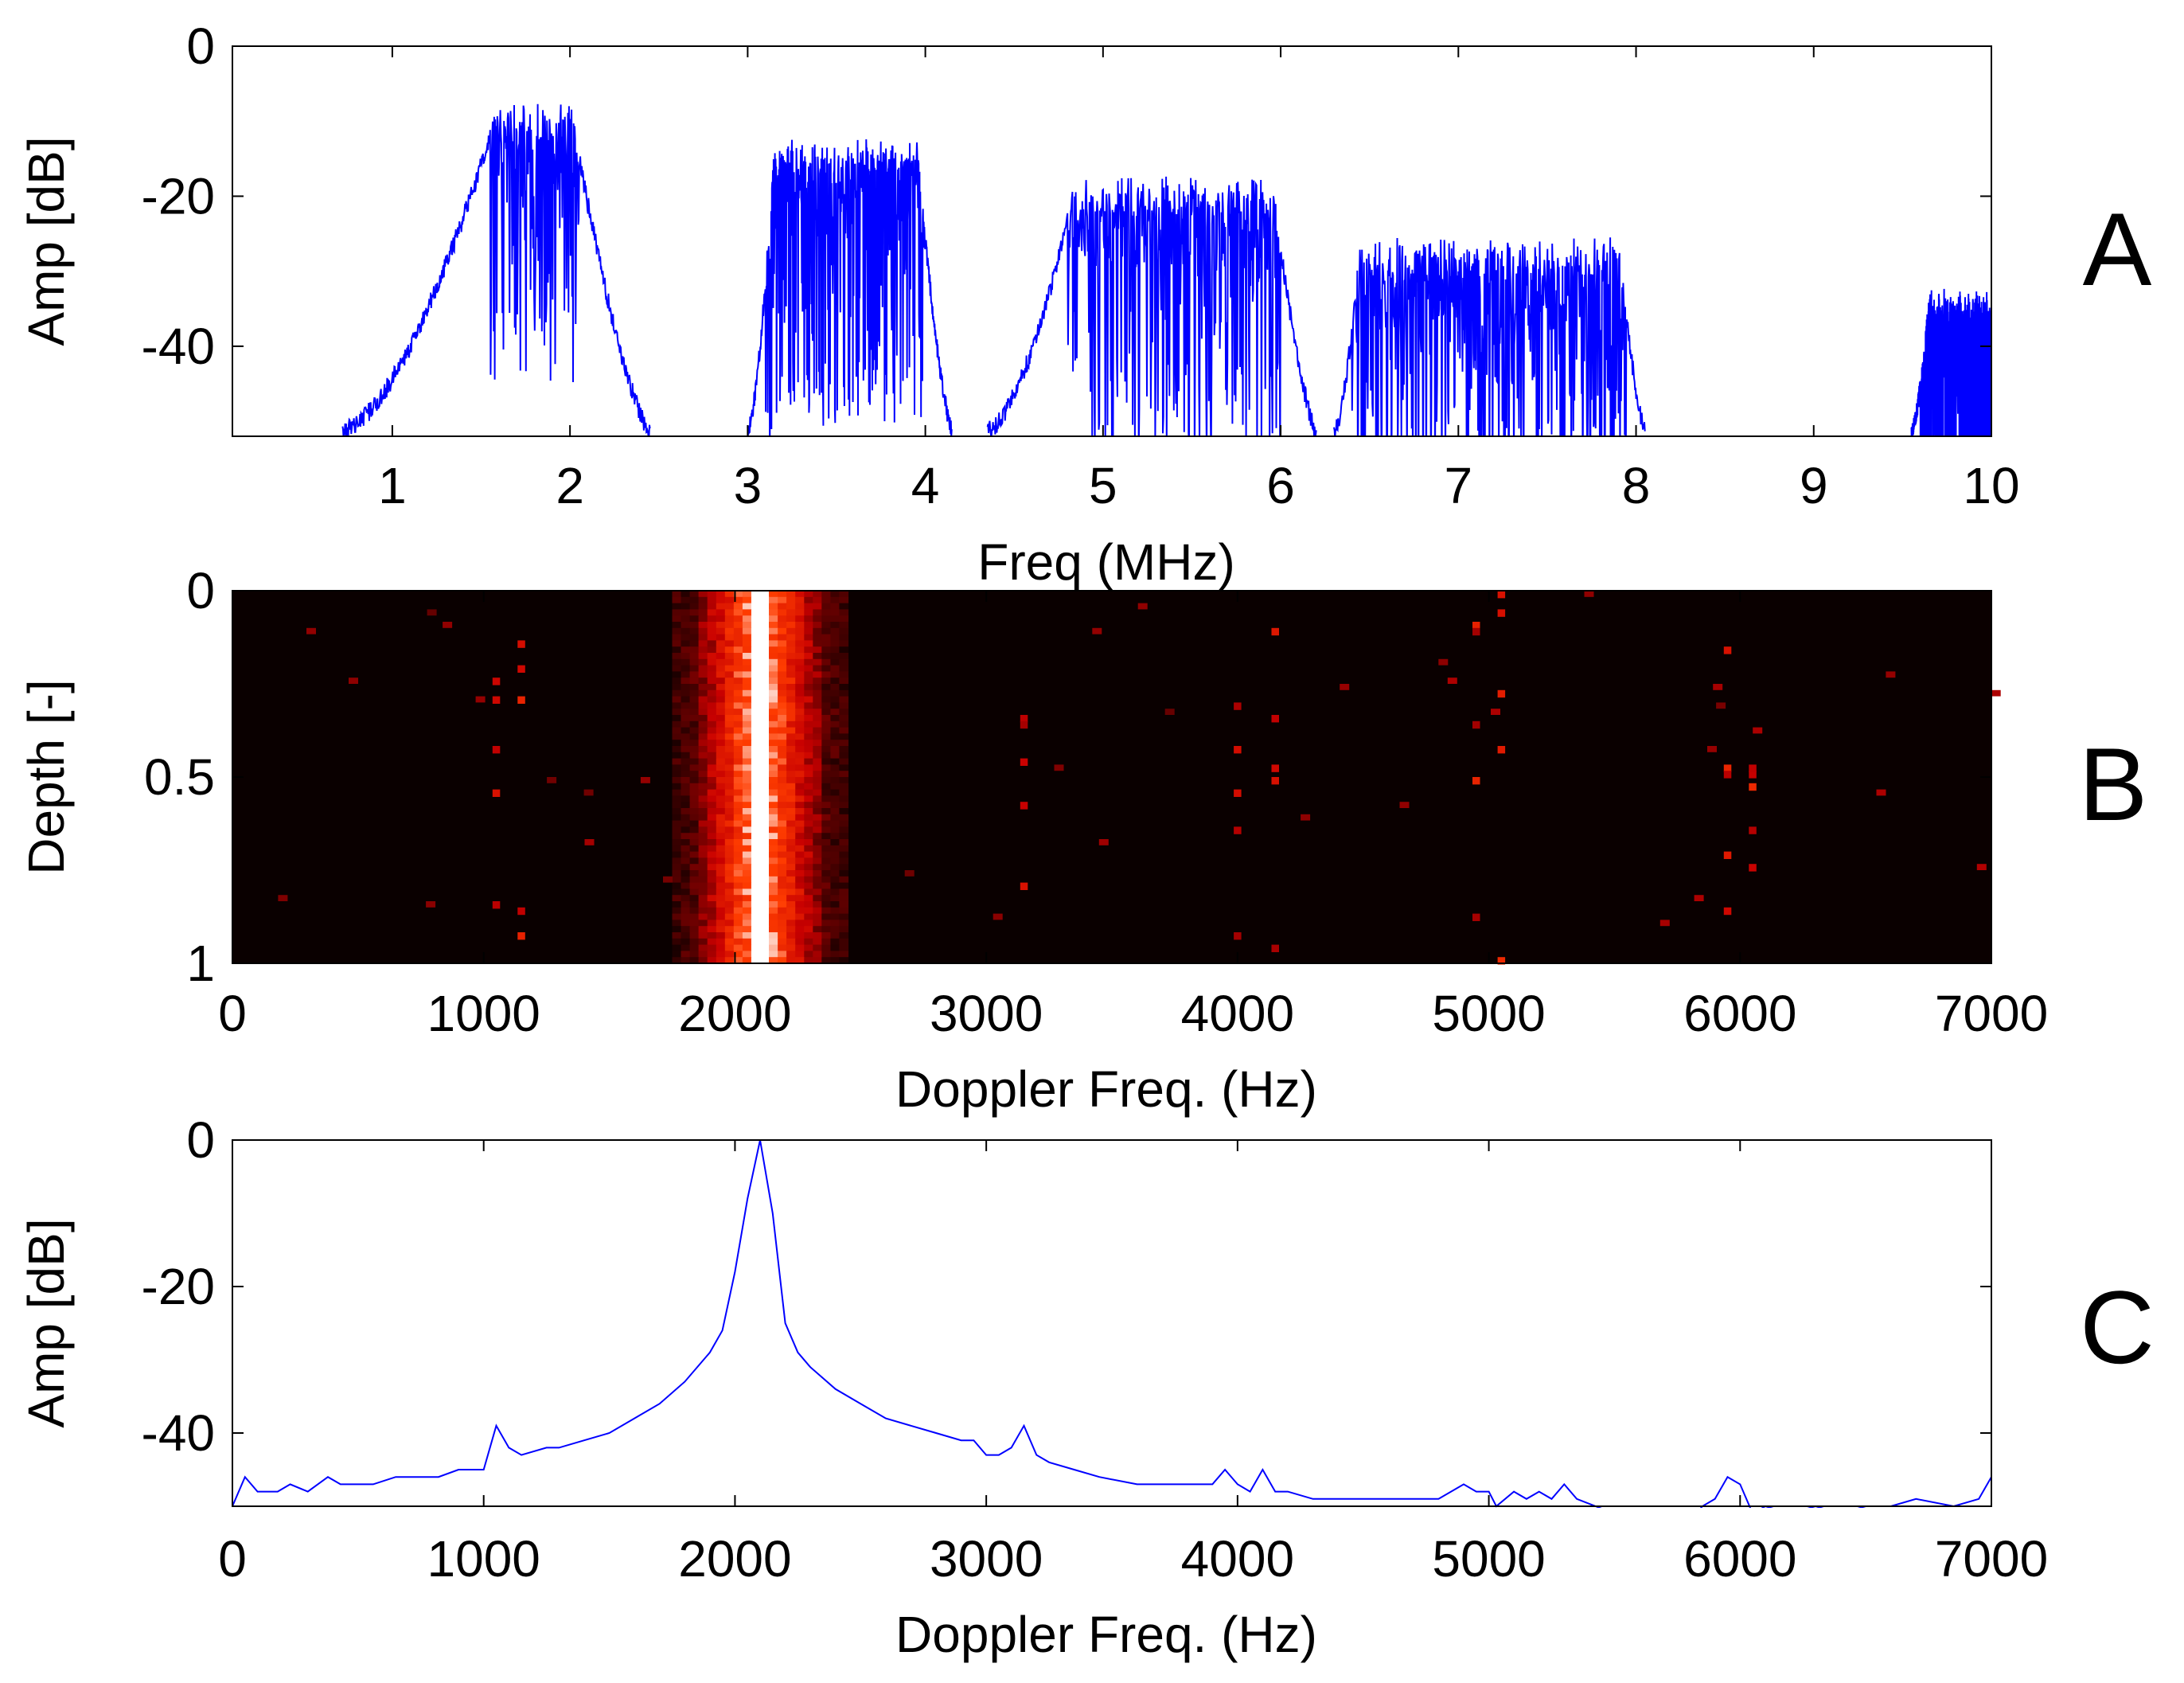 This screenshot has height=1683, width=2184. What do you see at coordinates (588, 792) in the screenshot?
I see `panel-b-speck` at bounding box center [588, 792].